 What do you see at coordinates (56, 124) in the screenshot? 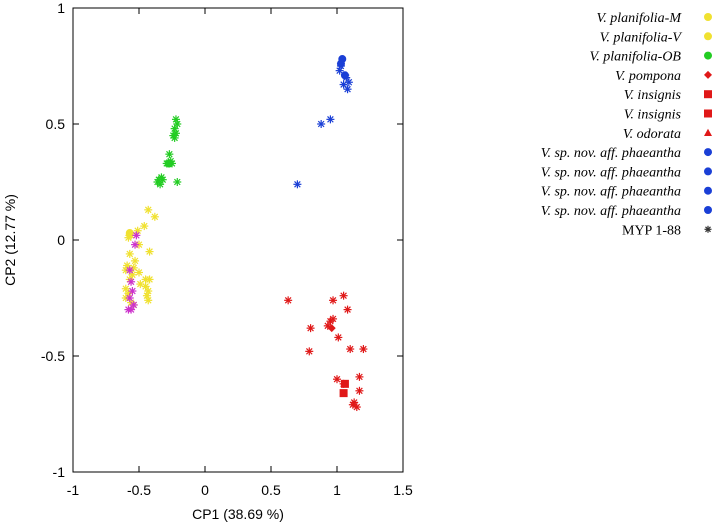
I see `y-tick-label: 0.5` at bounding box center [56, 124].